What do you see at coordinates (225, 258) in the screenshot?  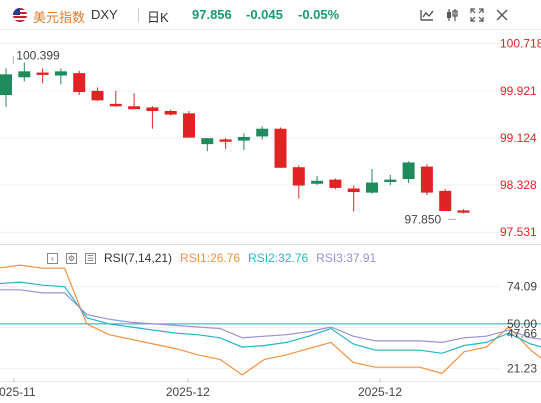 I see `rsi1-value: 26.76` at bounding box center [225, 258].